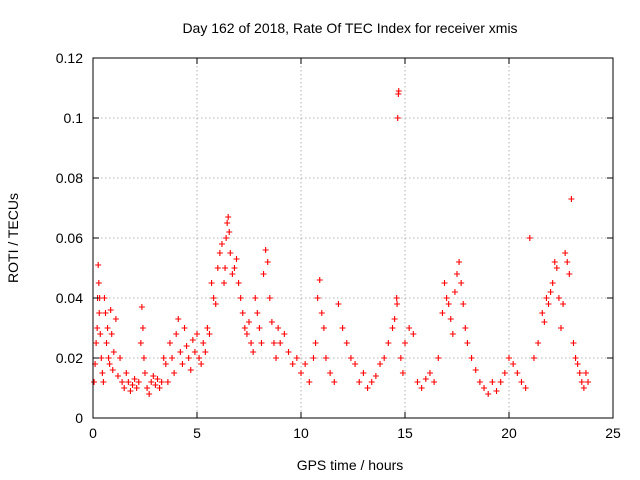 The image size is (640, 480). What do you see at coordinates (69, 298) in the screenshot?
I see `y-tick-label: 0.04` at bounding box center [69, 298].